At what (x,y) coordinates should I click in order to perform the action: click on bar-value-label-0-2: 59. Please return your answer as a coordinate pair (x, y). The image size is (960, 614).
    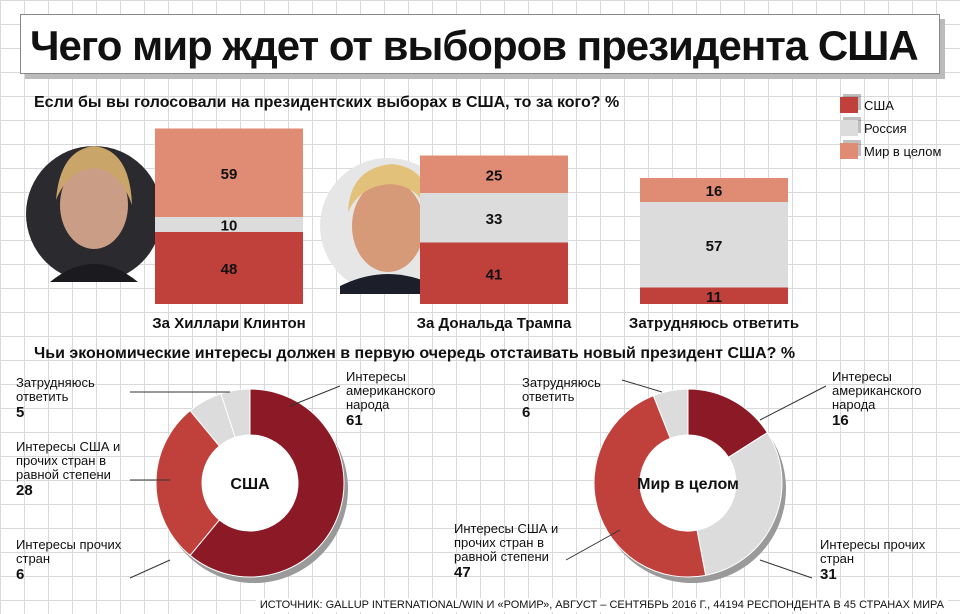
    Looking at the image, I should click on (229, 174).